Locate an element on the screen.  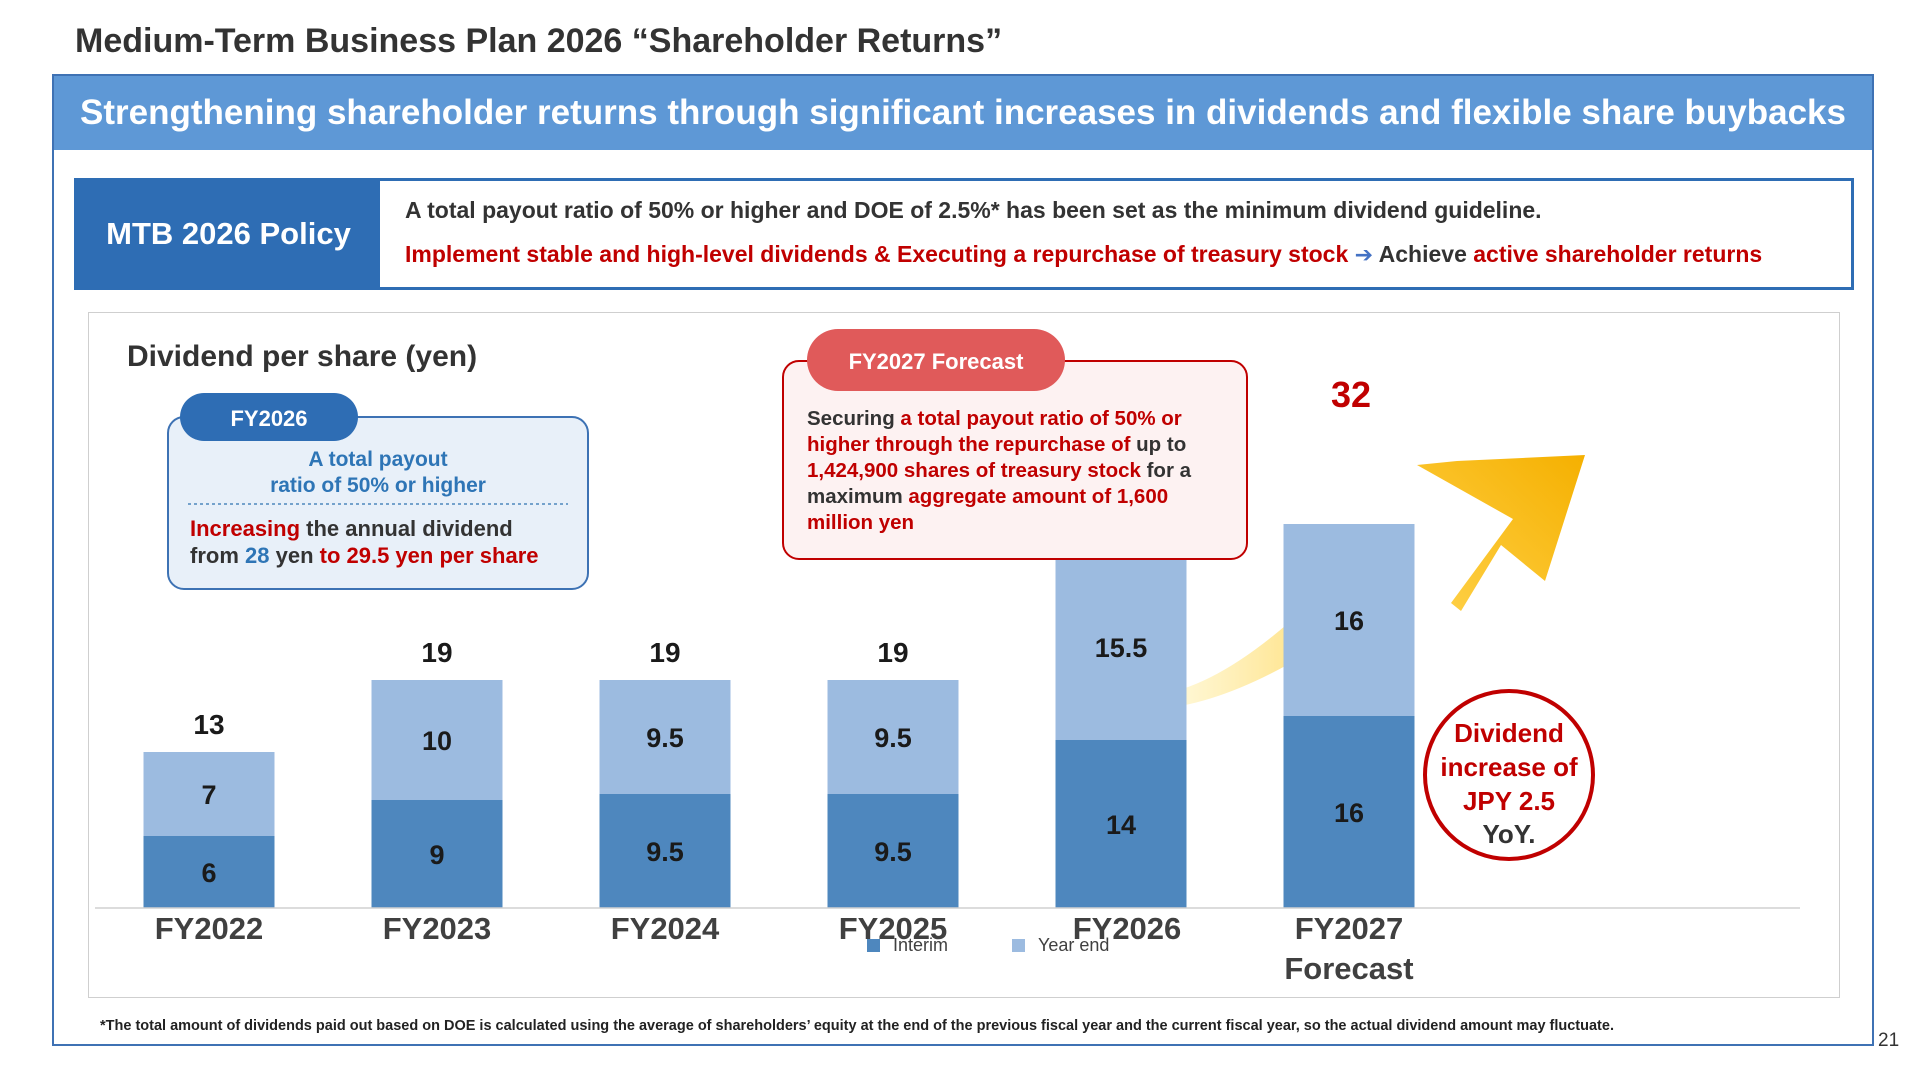
bar-interim-fy2024 is located at coordinates (665, 851).